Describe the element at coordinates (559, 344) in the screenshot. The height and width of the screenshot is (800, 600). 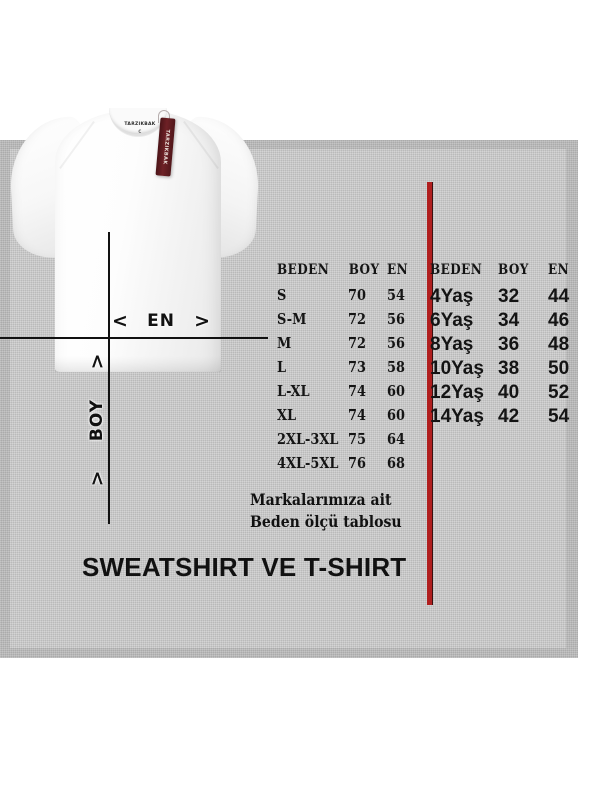
I see `kids-table-cell: 48` at that location.